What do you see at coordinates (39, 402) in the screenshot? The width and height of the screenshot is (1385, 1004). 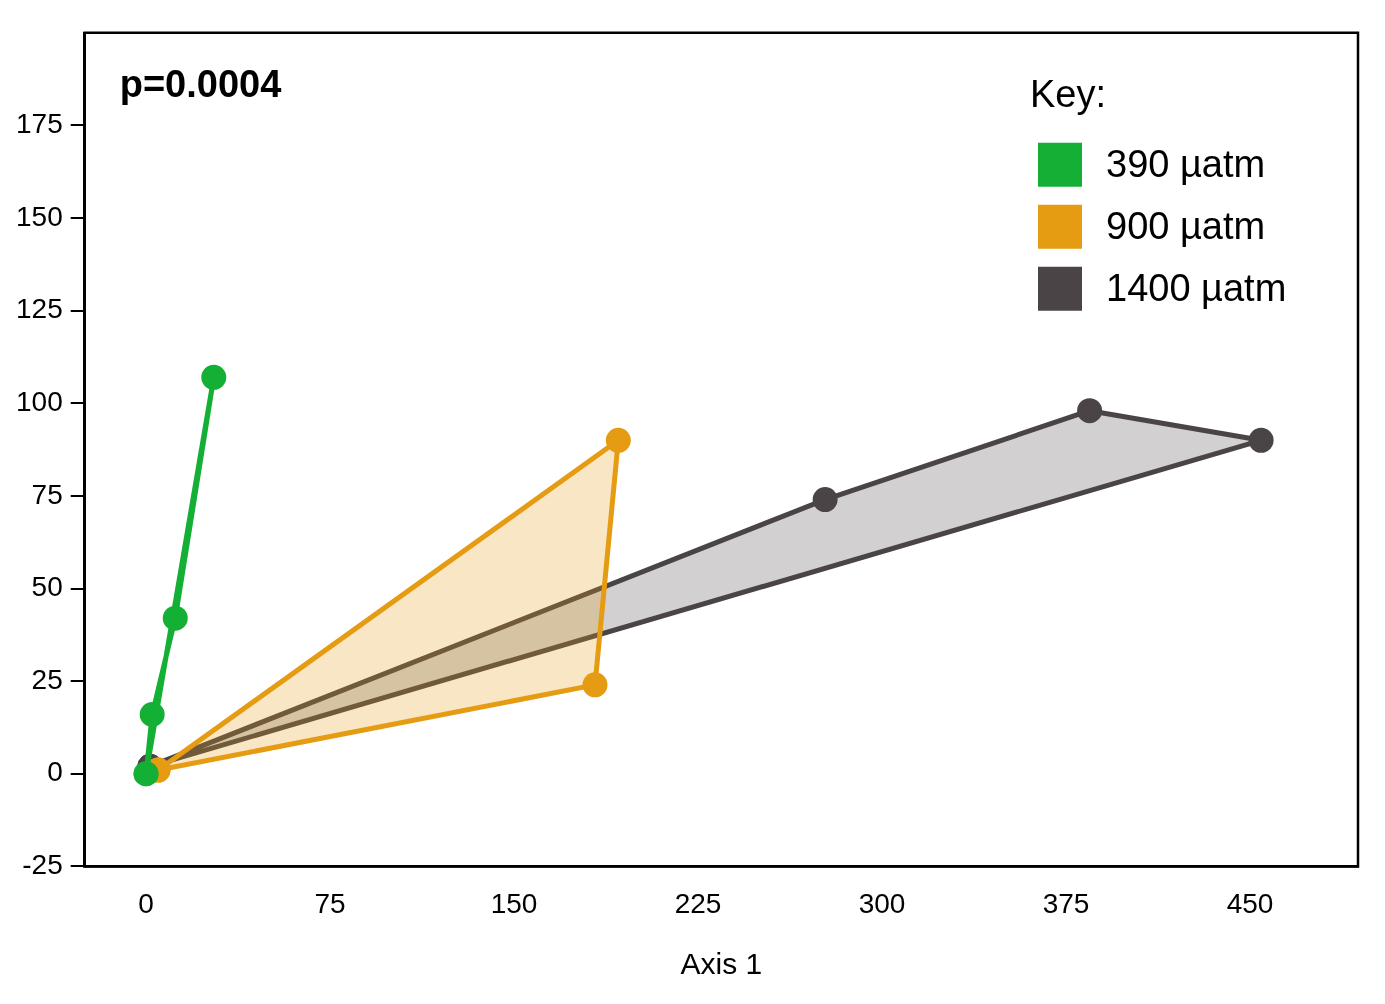 I see `y-tick-label: 100` at bounding box center [39, 402].